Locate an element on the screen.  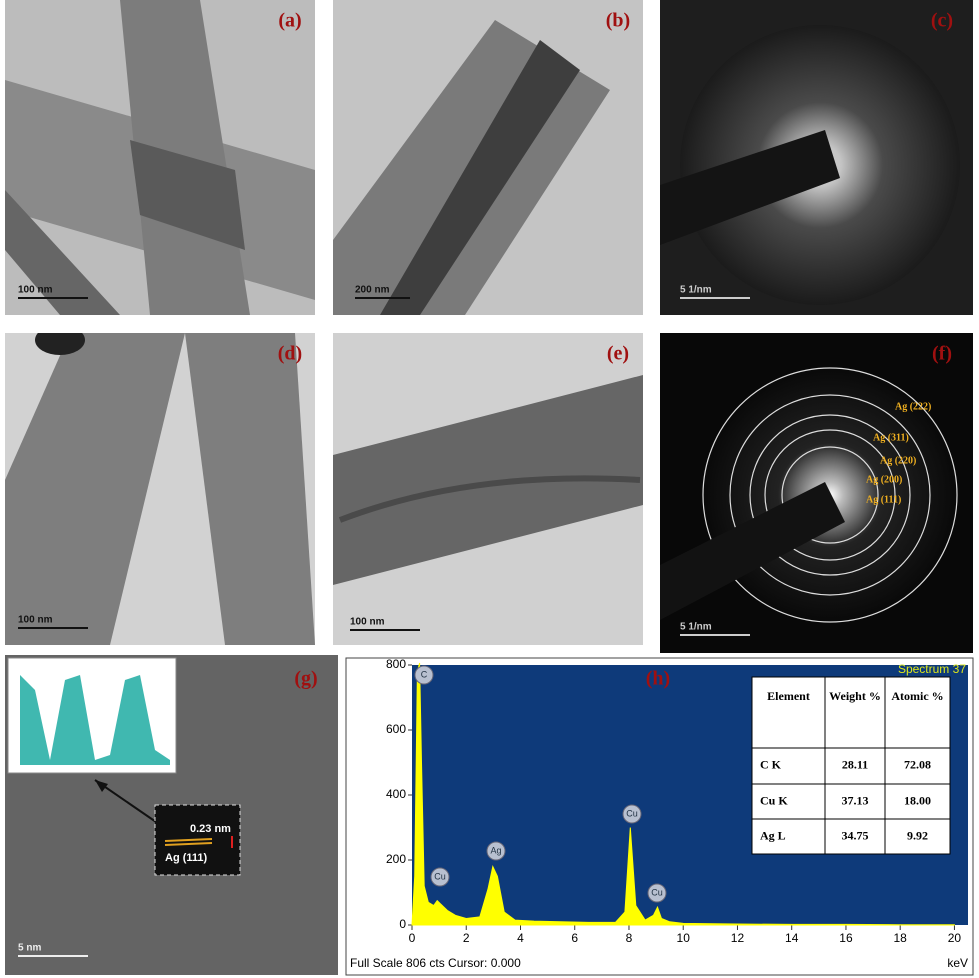
x-tick-label: 14 is located at coordinates (792, 938).